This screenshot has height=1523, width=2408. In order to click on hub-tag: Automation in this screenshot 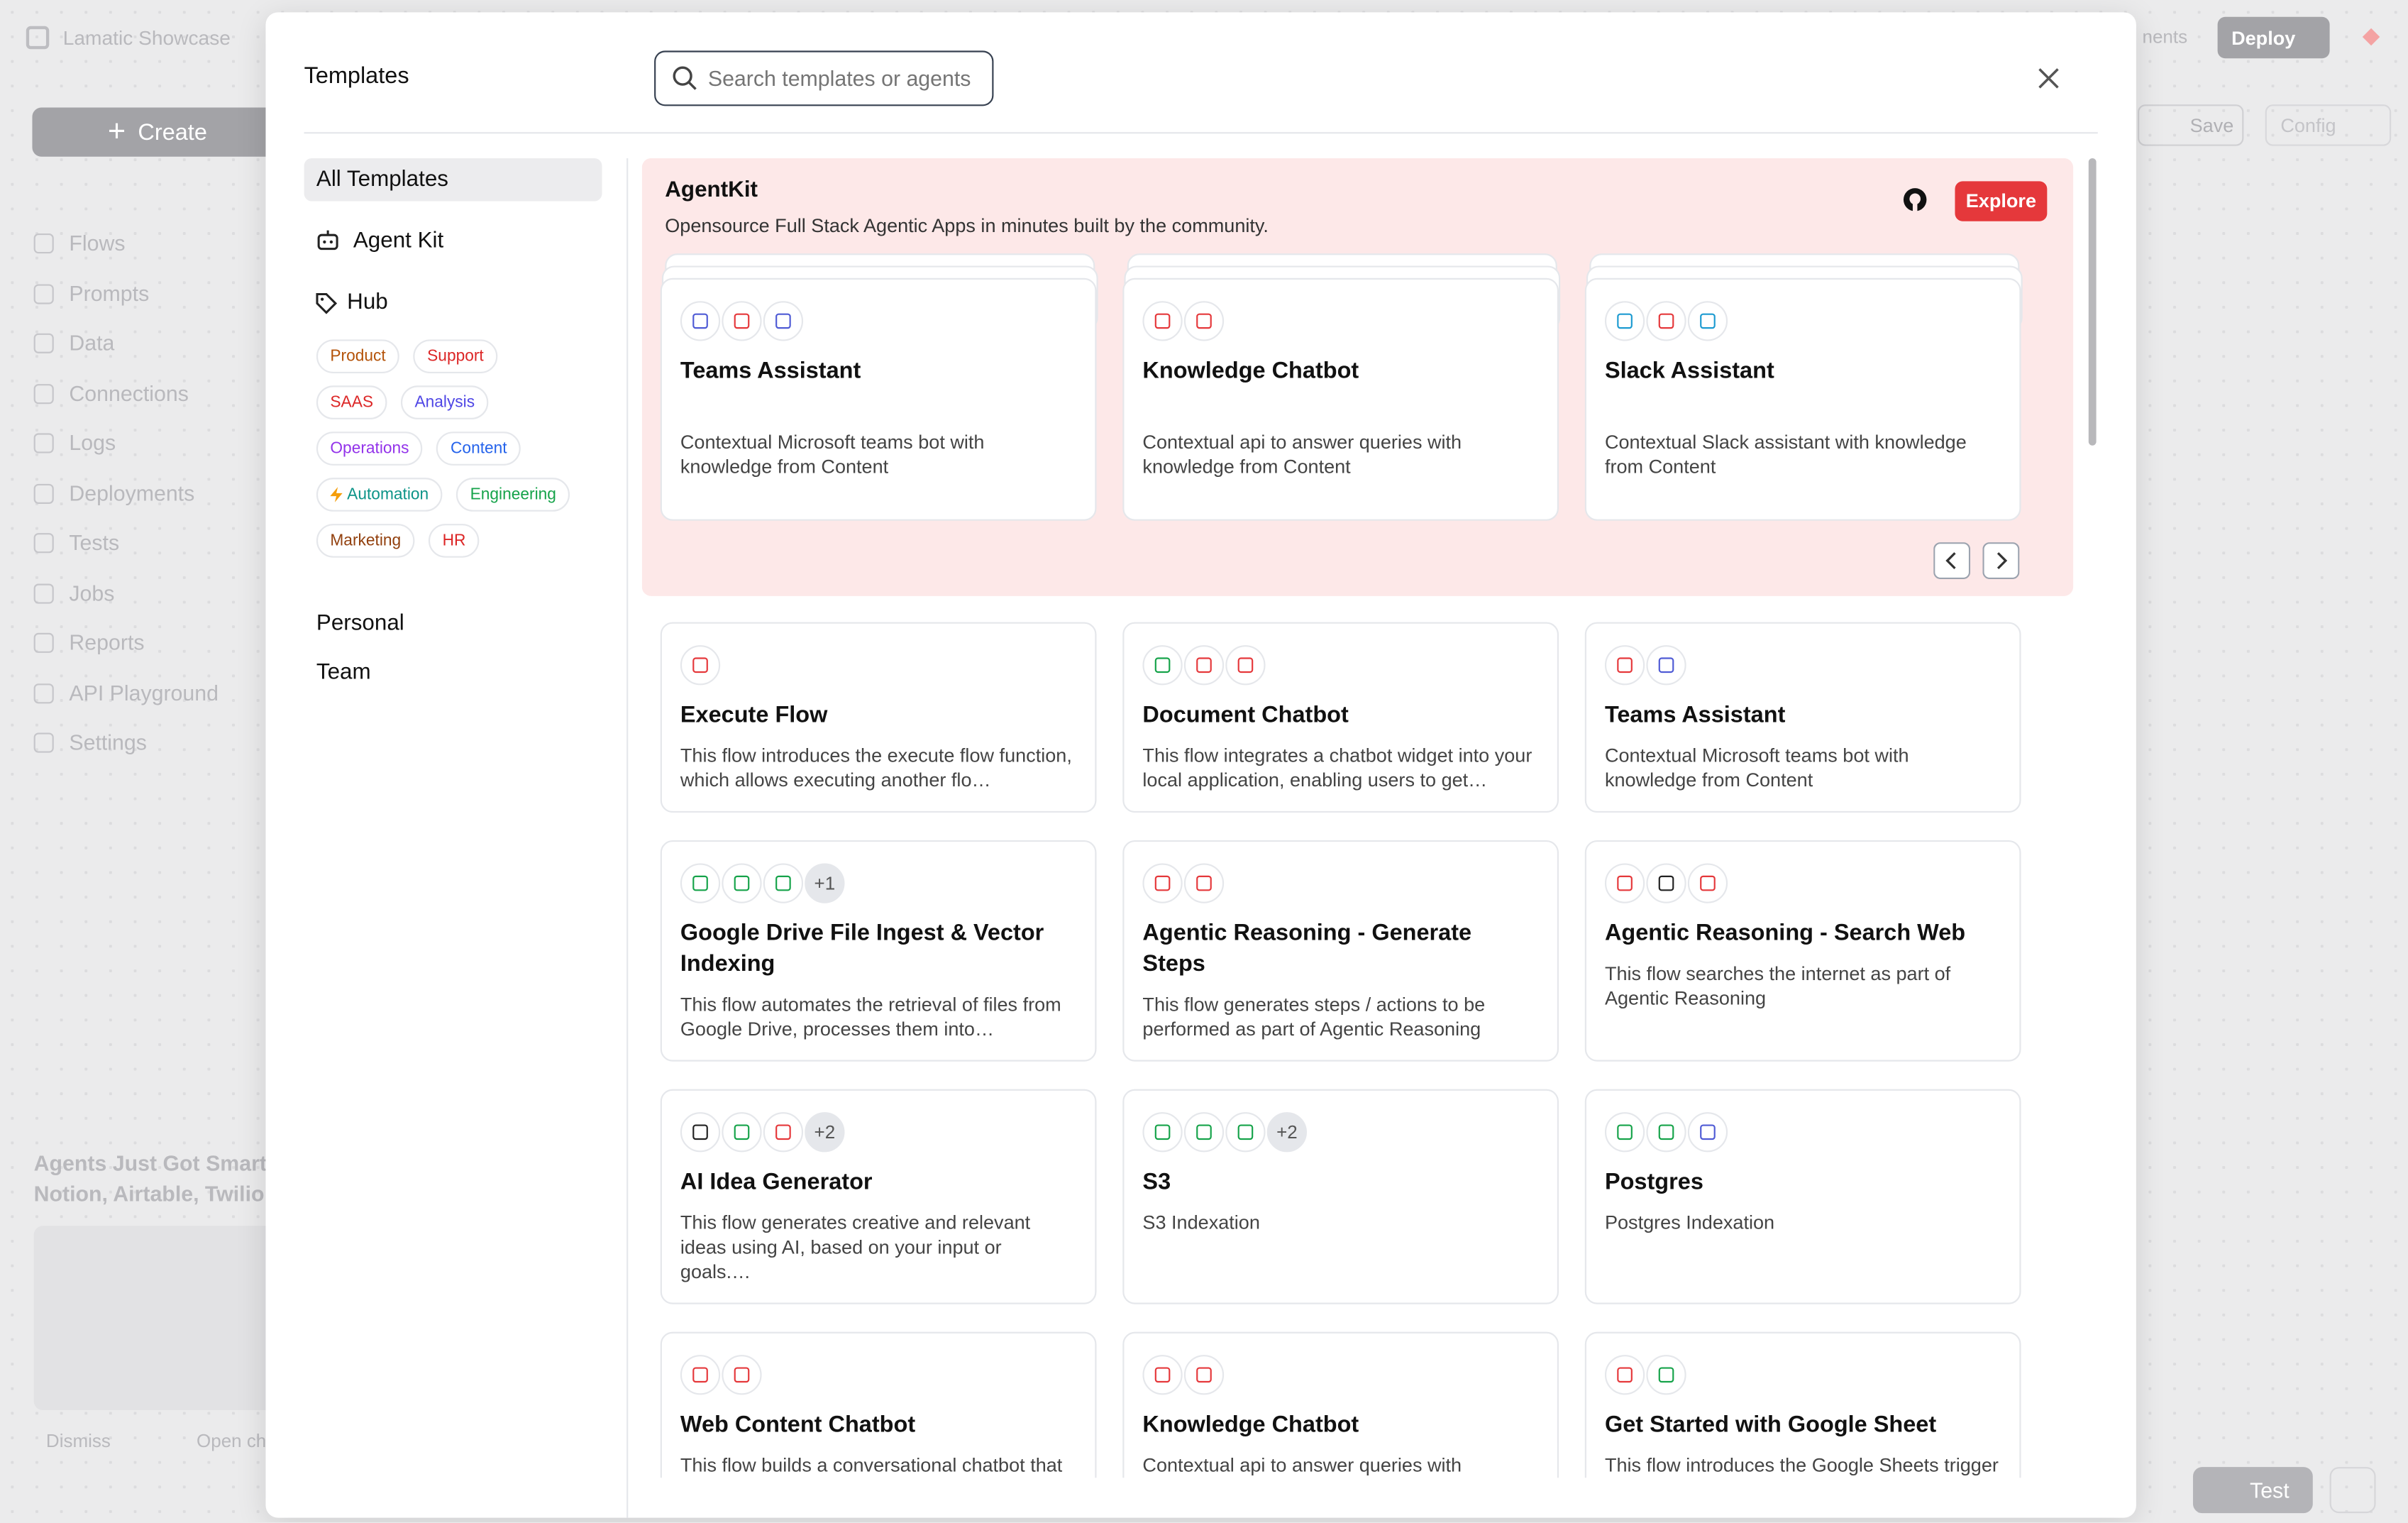, I will do `click(379, 495)`.